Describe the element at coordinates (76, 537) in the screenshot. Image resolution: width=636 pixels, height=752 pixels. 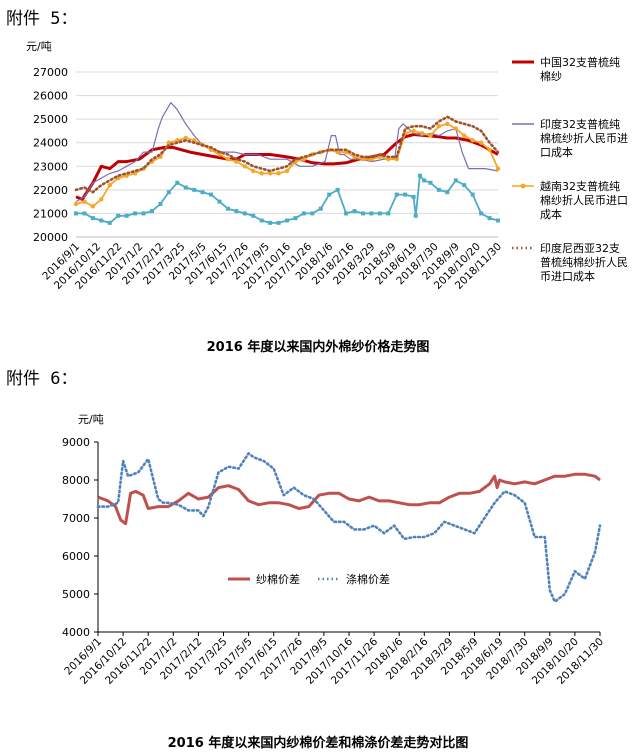
I see `chart-2-y-axis: 4000 5000 6000 7000 8000 9000` at that location.